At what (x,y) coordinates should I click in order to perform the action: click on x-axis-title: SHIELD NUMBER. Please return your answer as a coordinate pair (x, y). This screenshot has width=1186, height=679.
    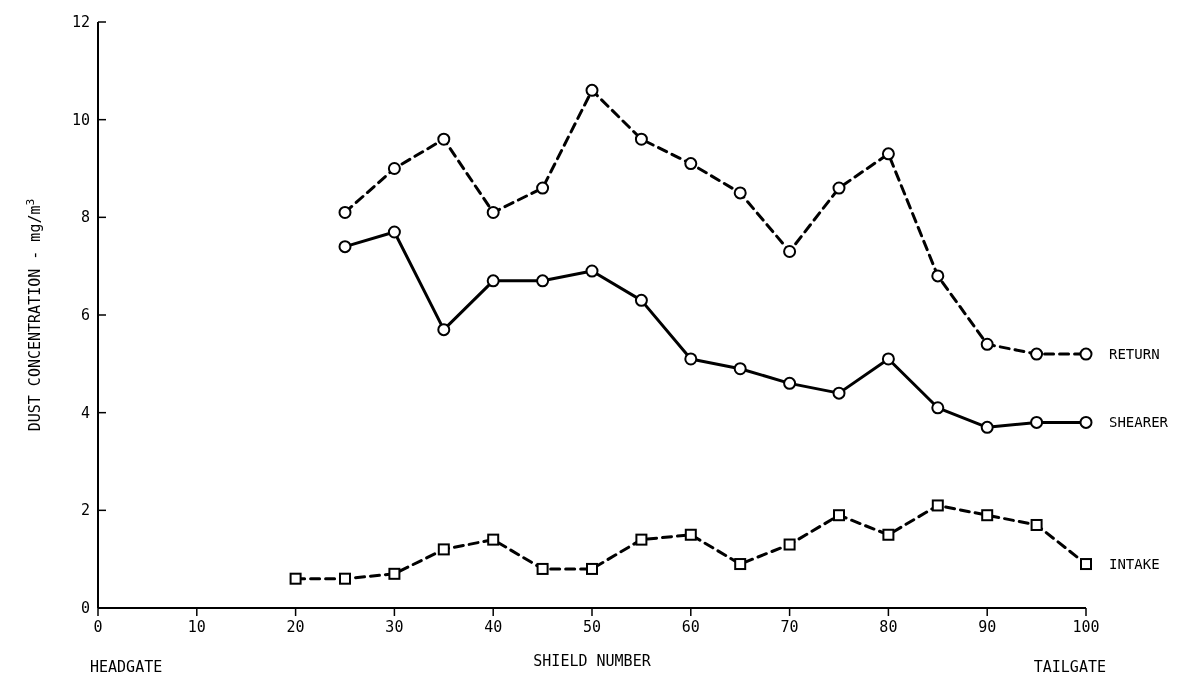
    Looking at the image, I should click on (592, 661).